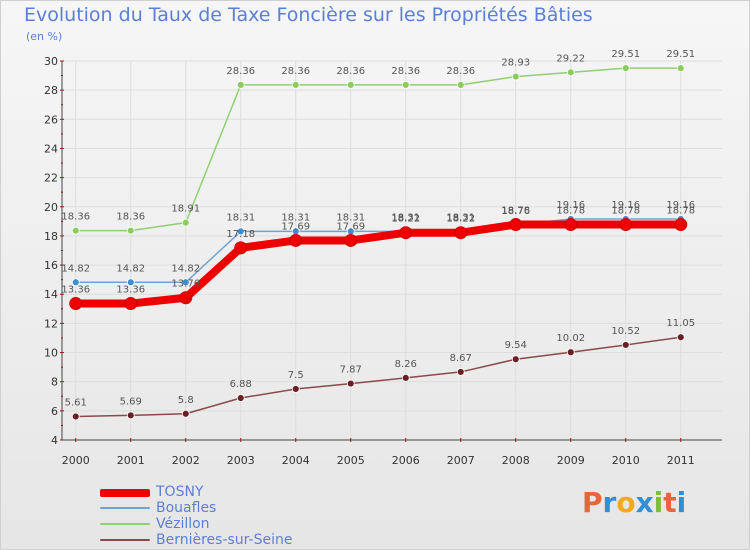 Image resolution: width=750 pixels, height=550 pixels. I want to click on legend-swatch-bernieres, so click(125, 540).